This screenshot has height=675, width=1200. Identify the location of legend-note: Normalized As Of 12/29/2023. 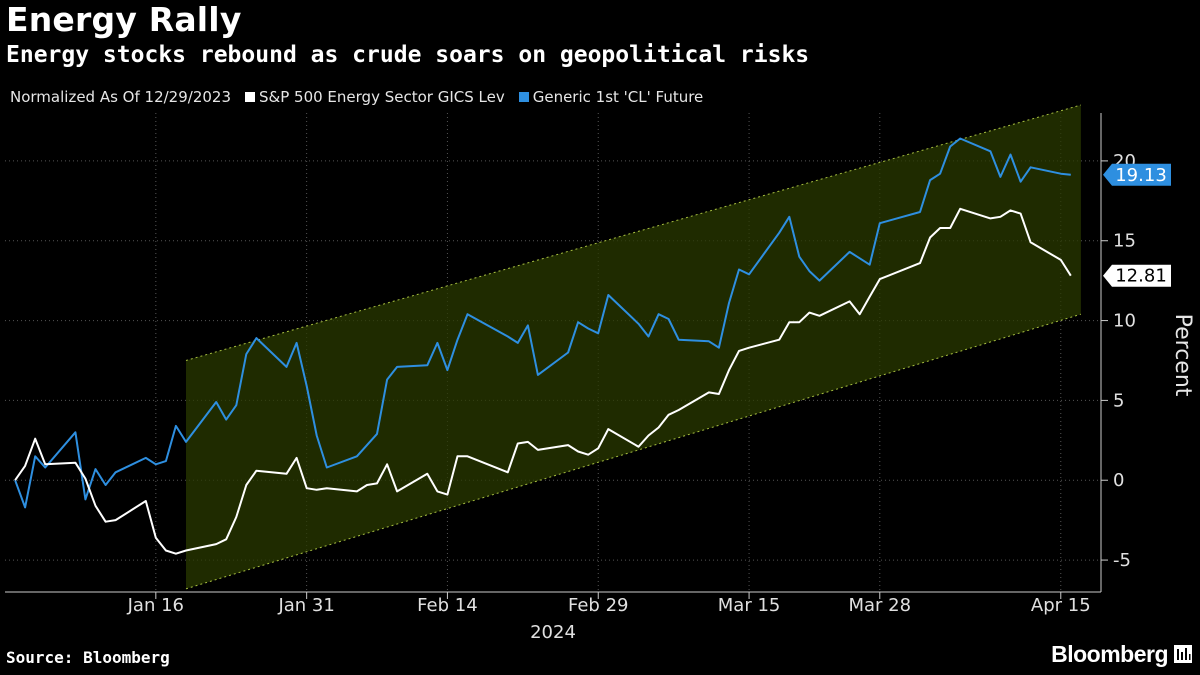
(120, 97).